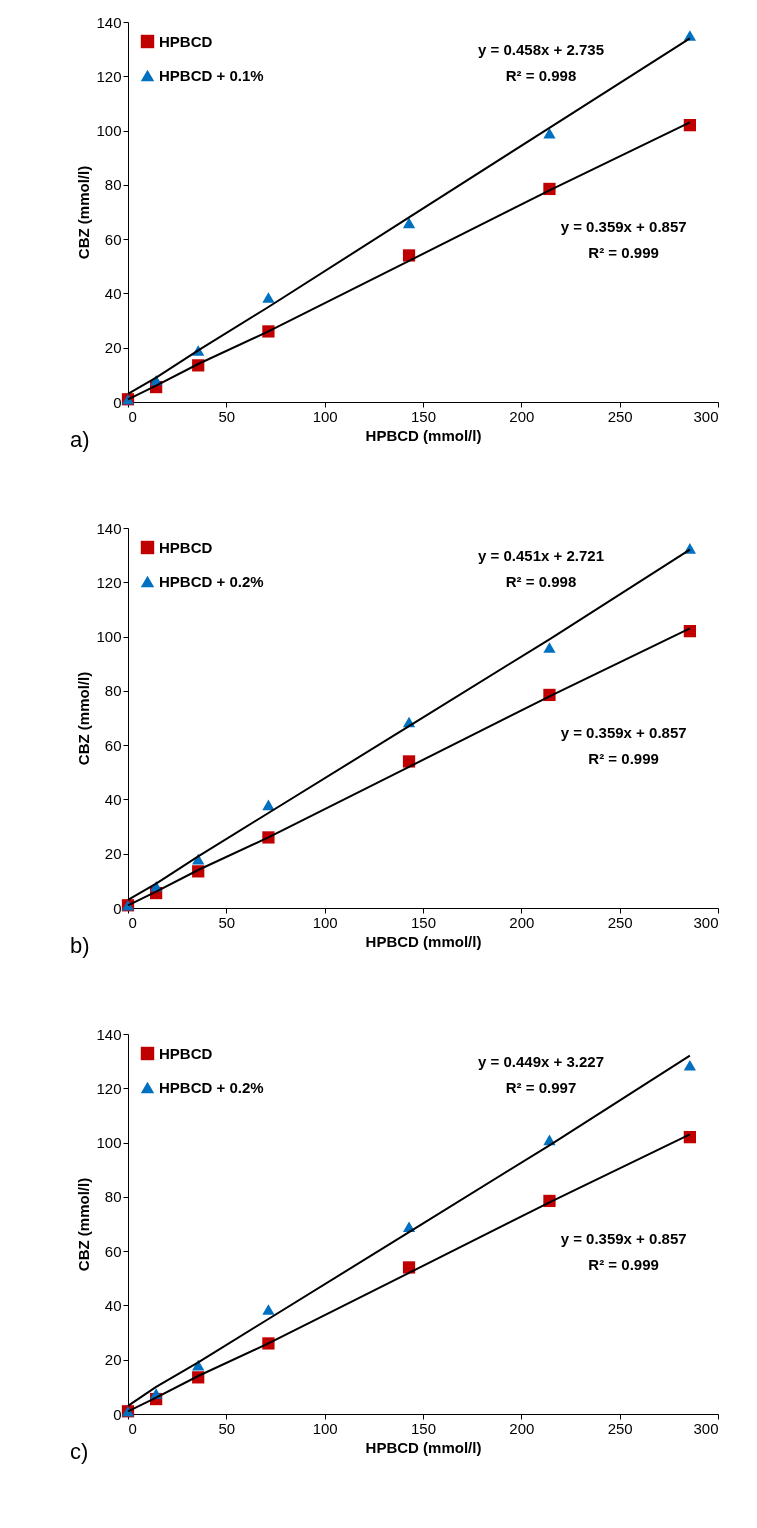 The height and width of the screenshot is (1528, 757). I want to click on text: c), so click(79, 1451).